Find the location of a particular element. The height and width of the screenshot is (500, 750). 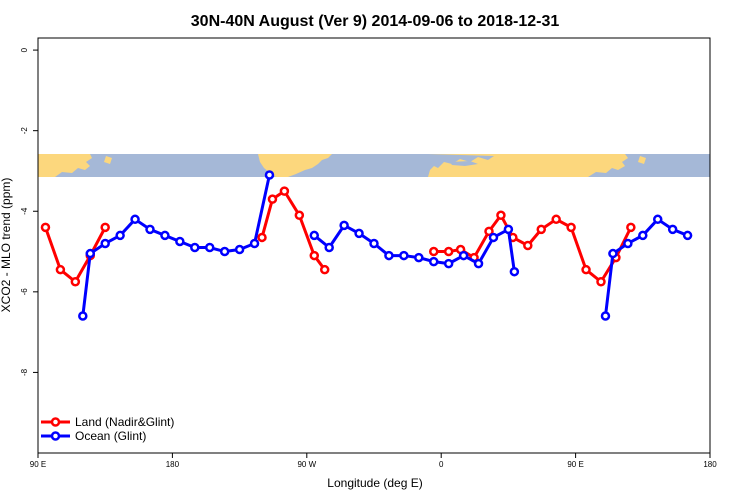

legend-label: Land (Nadir&Glint) is located at coordinates (124, 422).